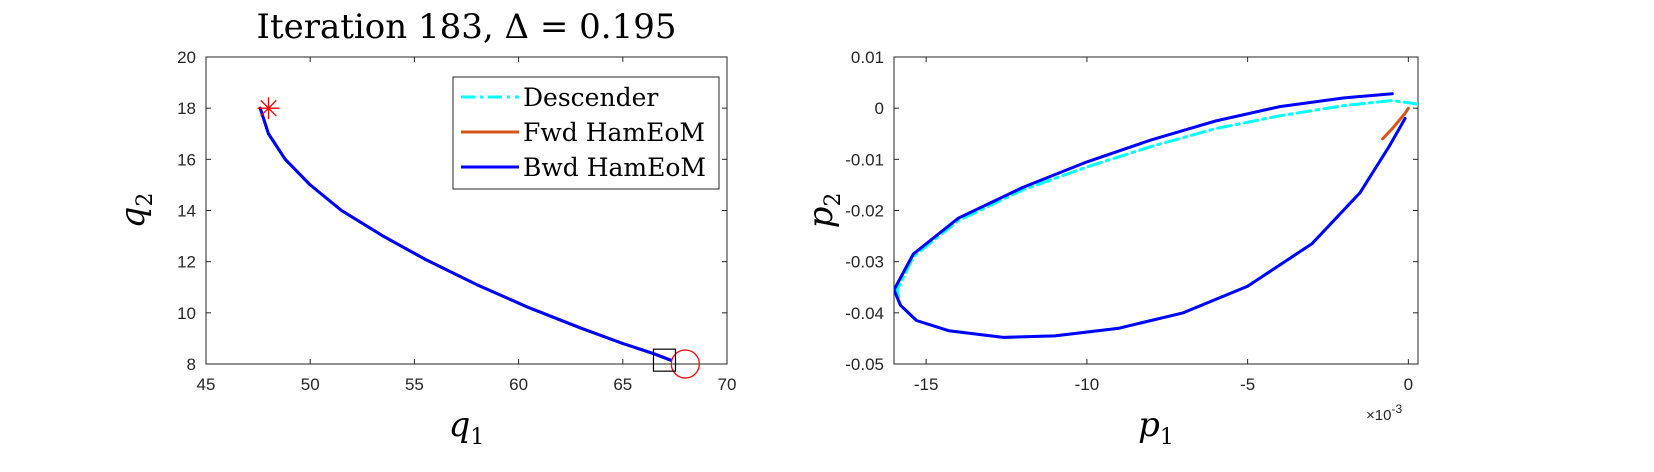 This screenshot has height=472, width=1654. I want to click on x-tick-label: -15, so click(926, 384).